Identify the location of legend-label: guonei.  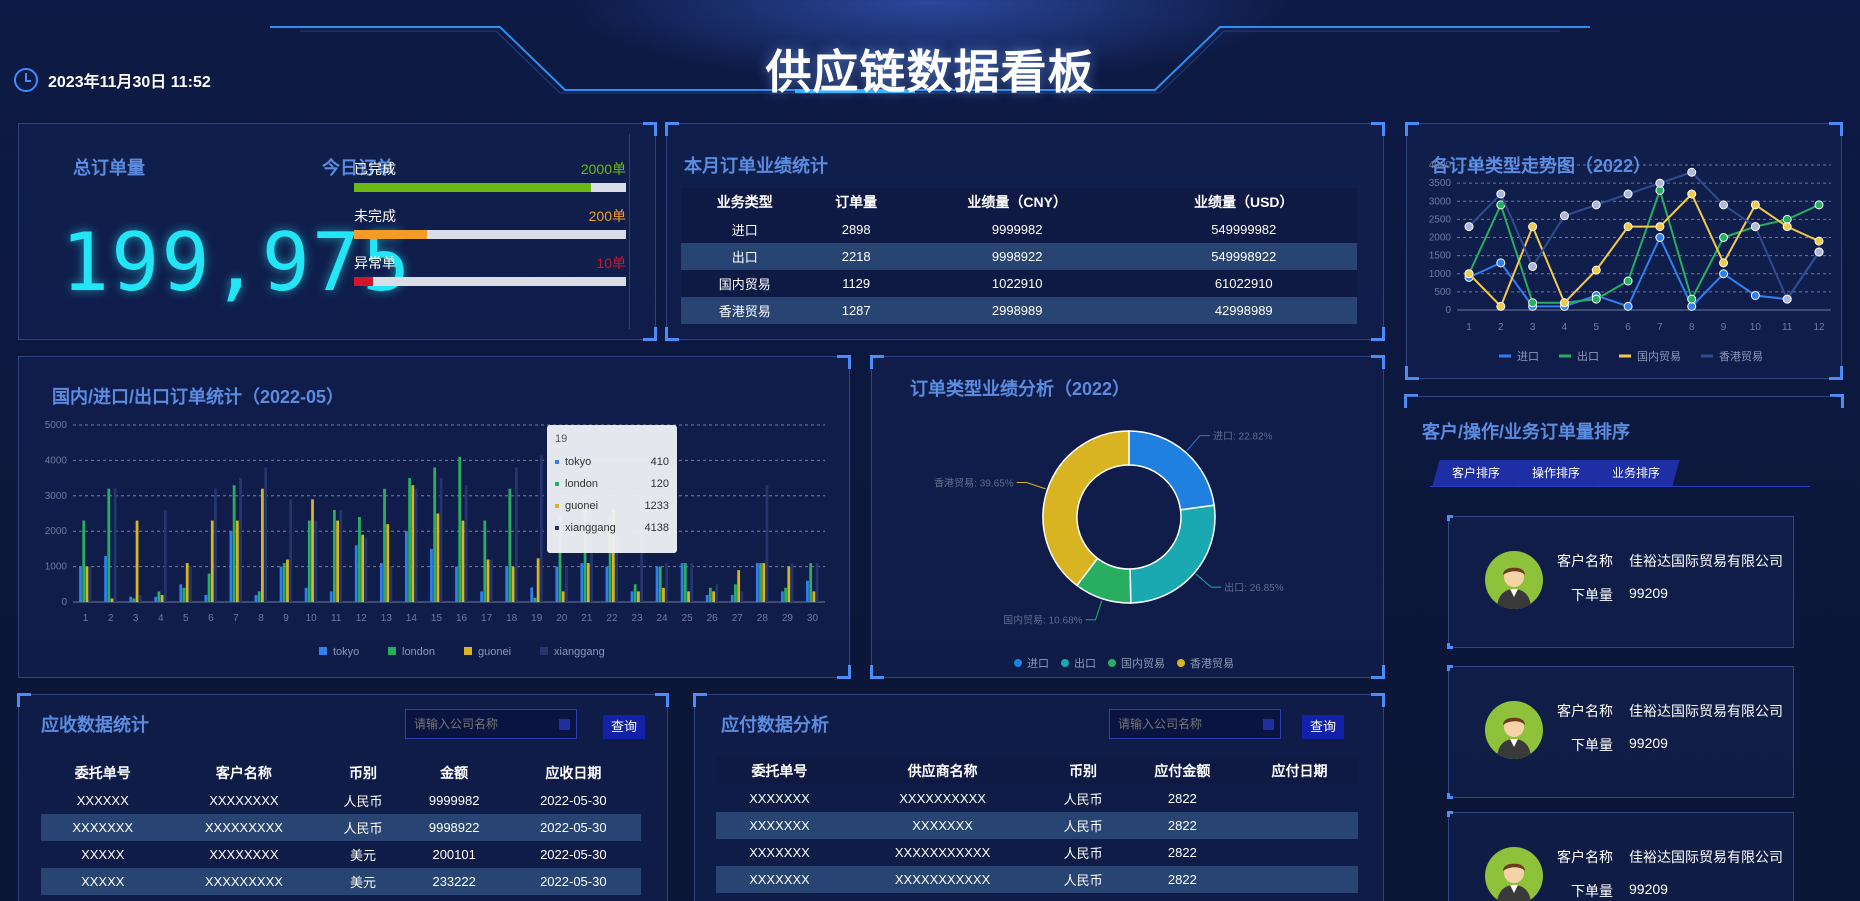
(494, 652).